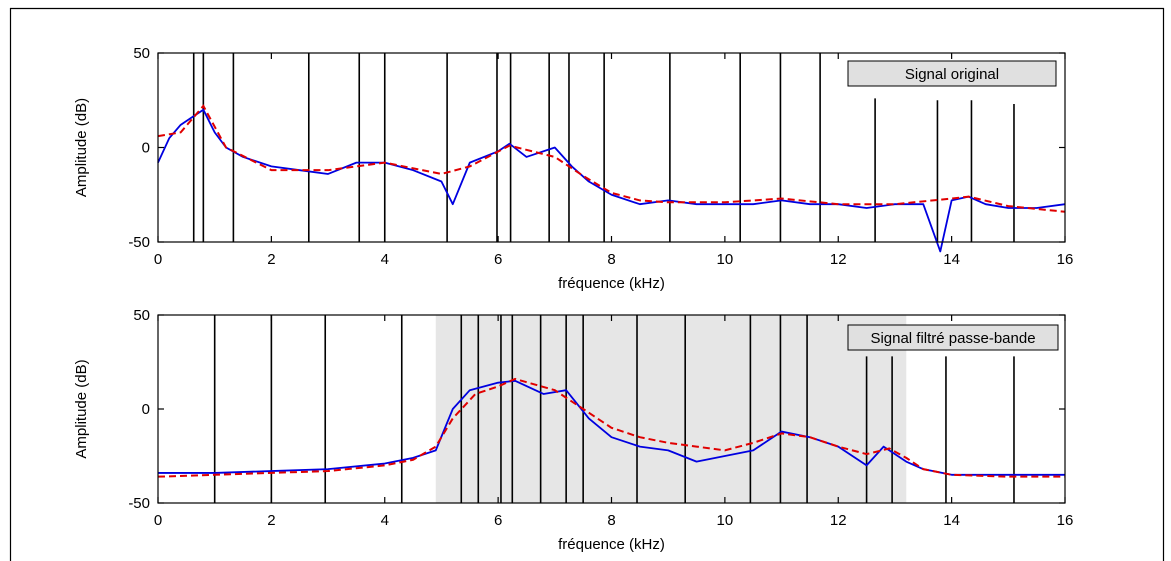 This screenshot has width=1171, height=561. I want to click on legend-label: Signal filtré passe-bande, so click(952, 338).